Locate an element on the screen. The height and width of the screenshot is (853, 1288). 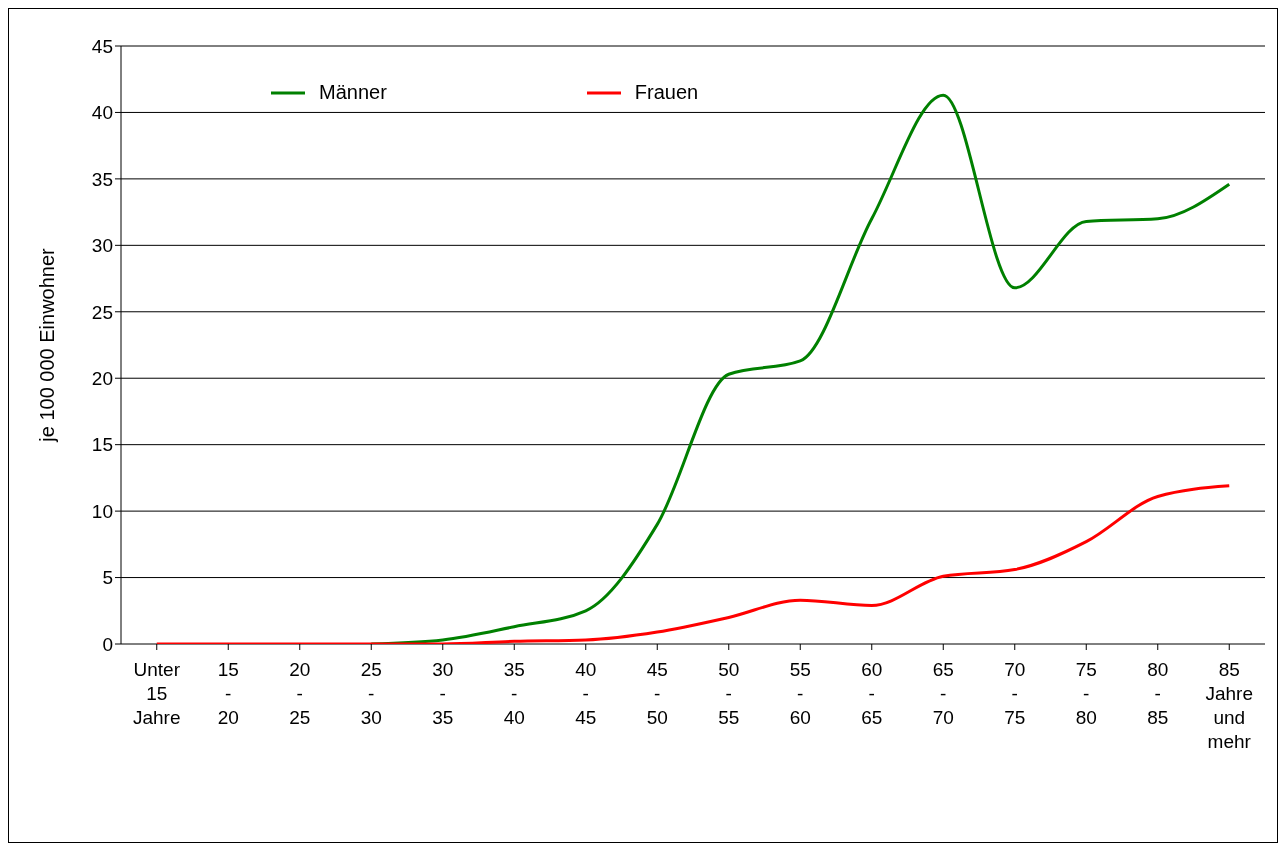
y-tick-label: 10 is located at coordinates (102, 511).